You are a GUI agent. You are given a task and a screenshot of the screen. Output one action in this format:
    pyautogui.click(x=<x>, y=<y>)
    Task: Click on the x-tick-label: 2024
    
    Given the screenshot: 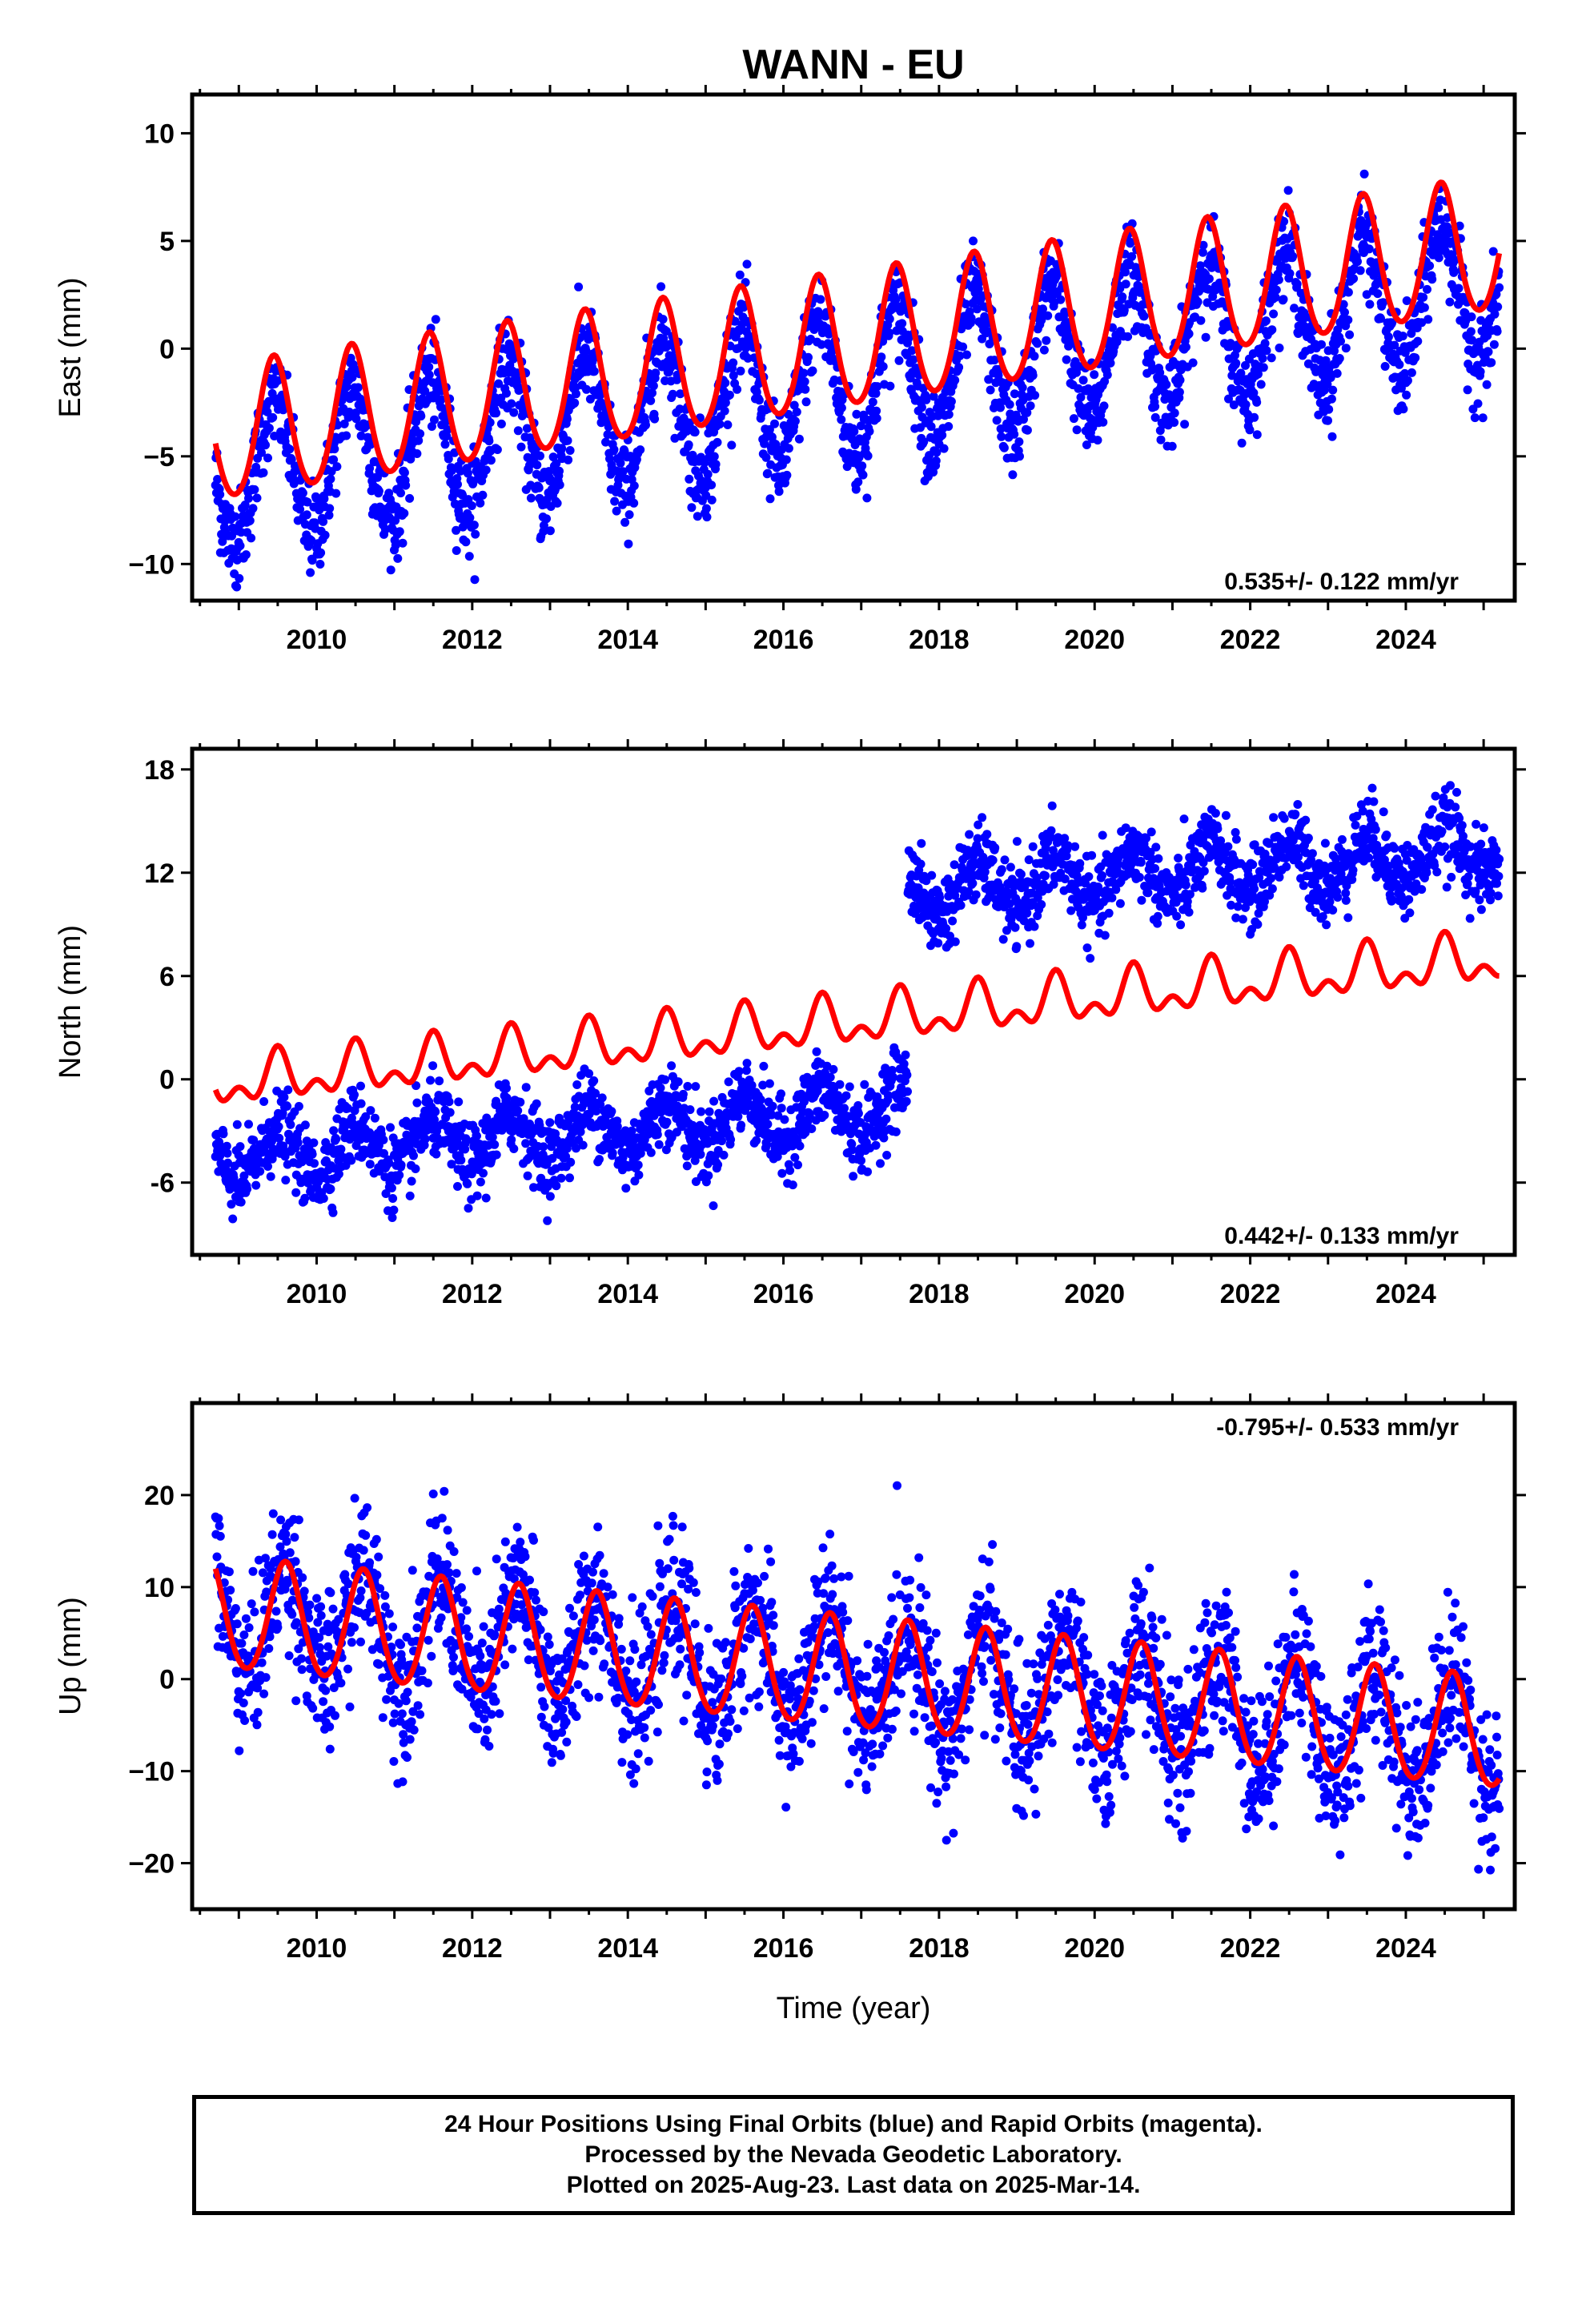 What is the action you would take?
    pyautogui.click(x=1406, y=640)
    